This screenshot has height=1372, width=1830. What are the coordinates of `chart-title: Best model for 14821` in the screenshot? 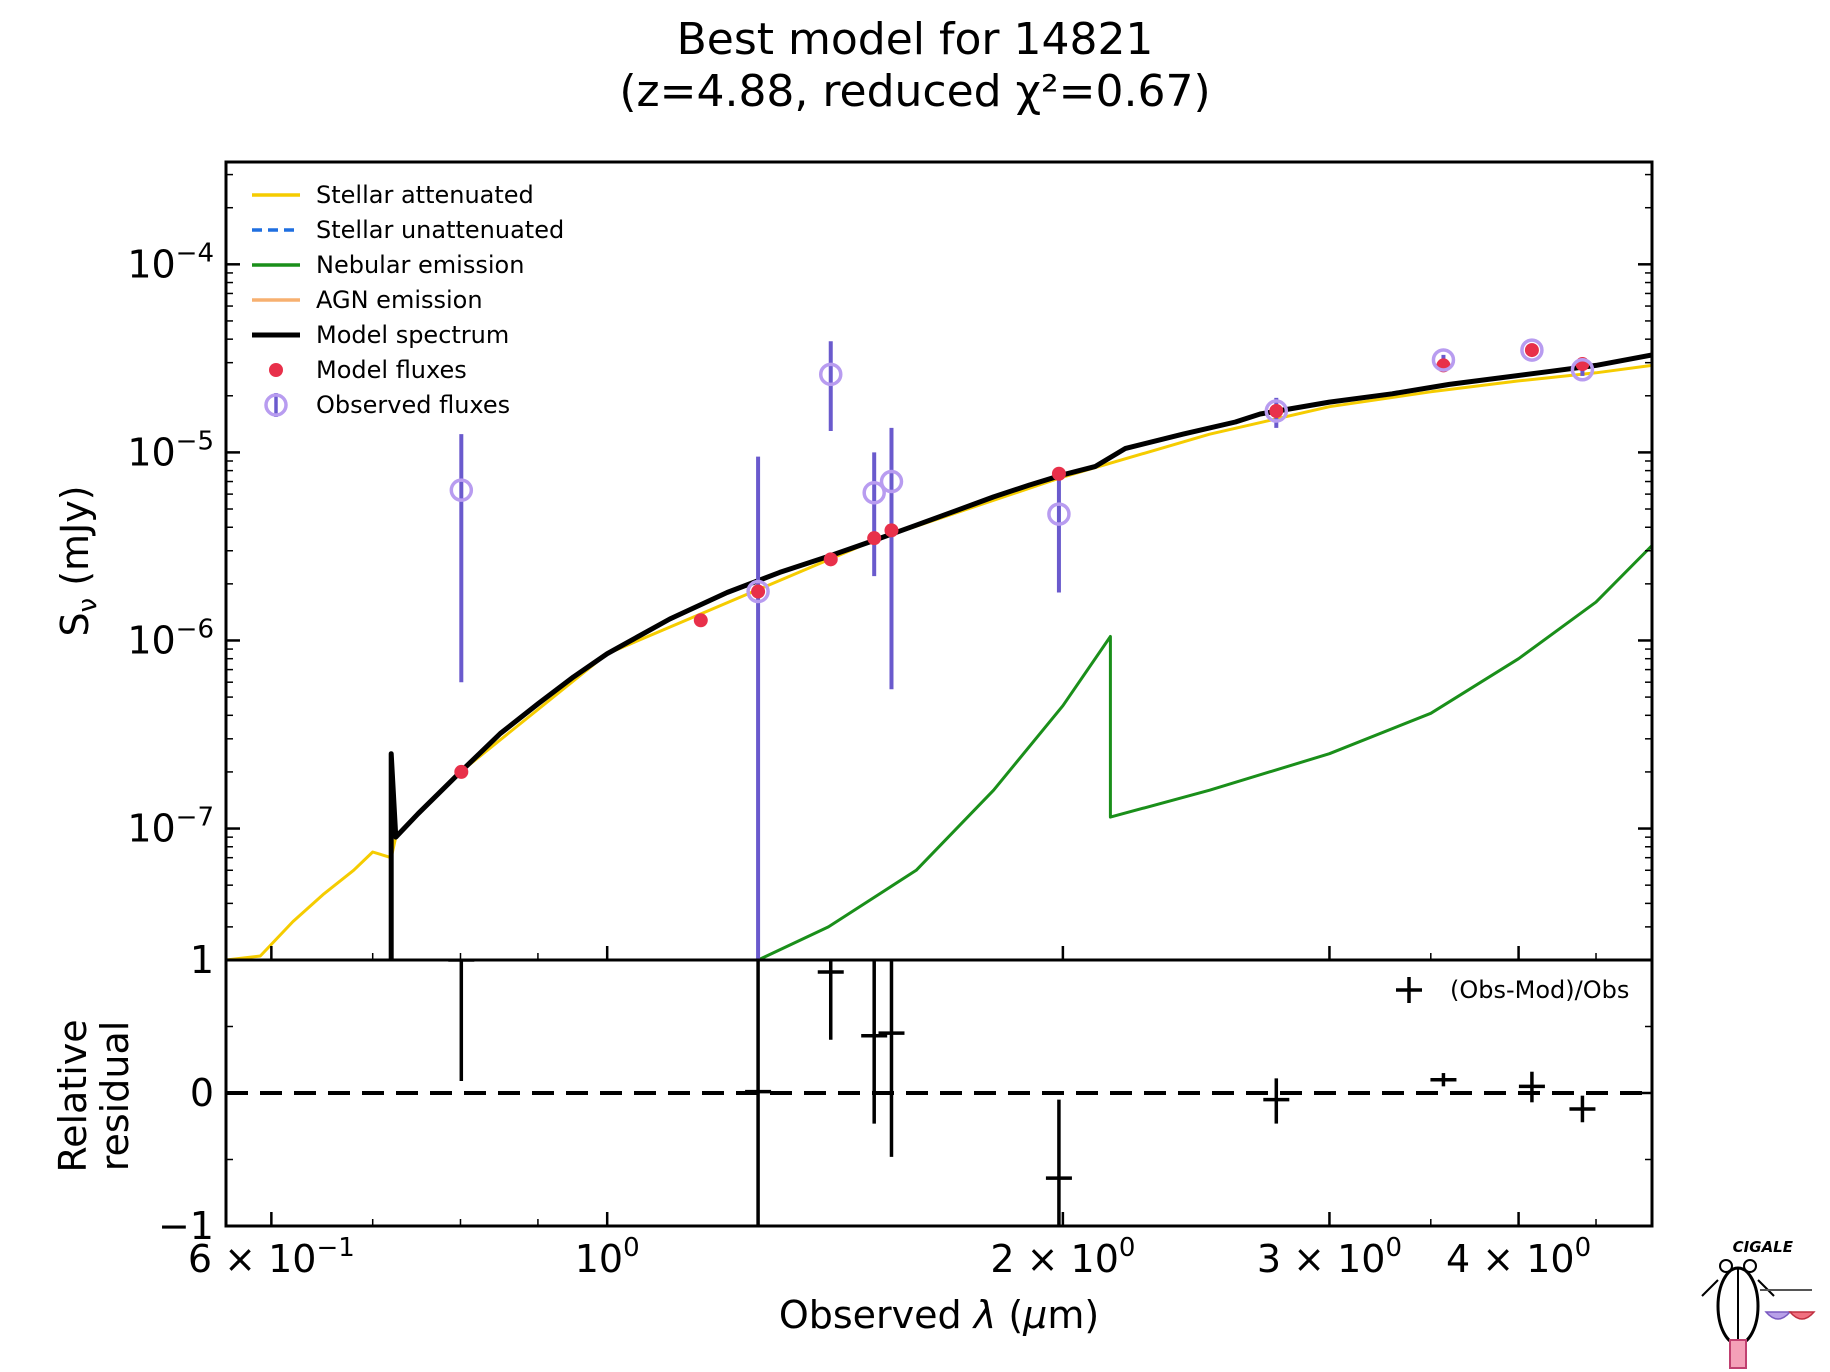 It's located at (915, 39).